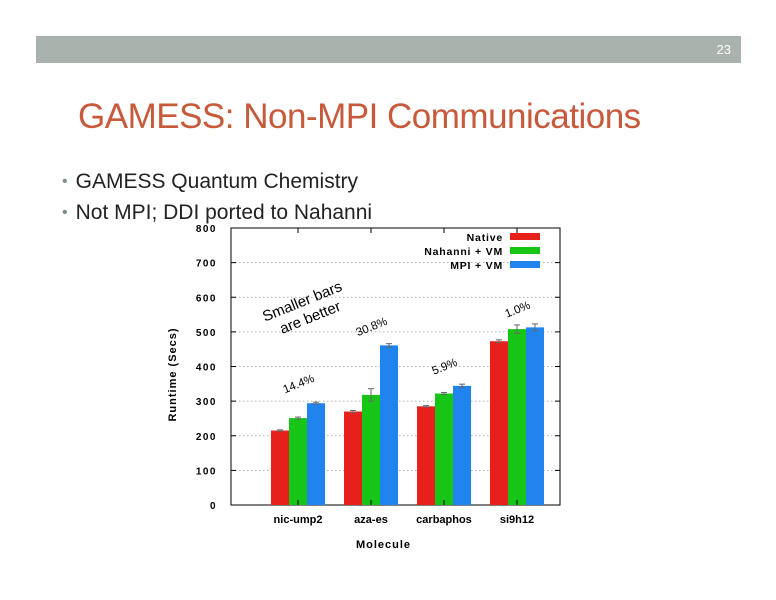 This screenshot has width=776, height=600. What do you see at coordinates (206, 298) in the screenshot?
I see `y-tick-label: 600` at bounding box center [206, 298].